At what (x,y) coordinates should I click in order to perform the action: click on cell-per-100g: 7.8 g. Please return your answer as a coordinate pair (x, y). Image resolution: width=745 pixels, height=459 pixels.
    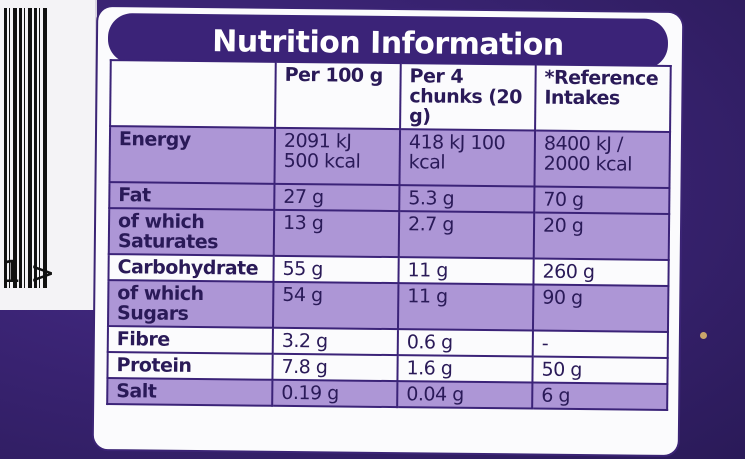
    Looking at the image, I should click on (335, 367).